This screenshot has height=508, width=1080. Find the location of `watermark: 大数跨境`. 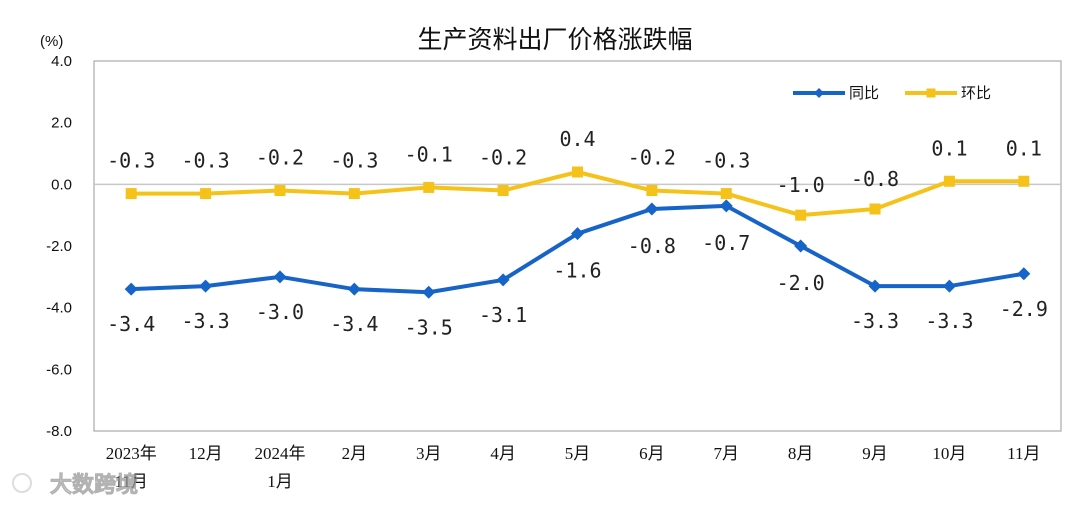

watermark: 大数跨境 is located at coordinates (75, 485).